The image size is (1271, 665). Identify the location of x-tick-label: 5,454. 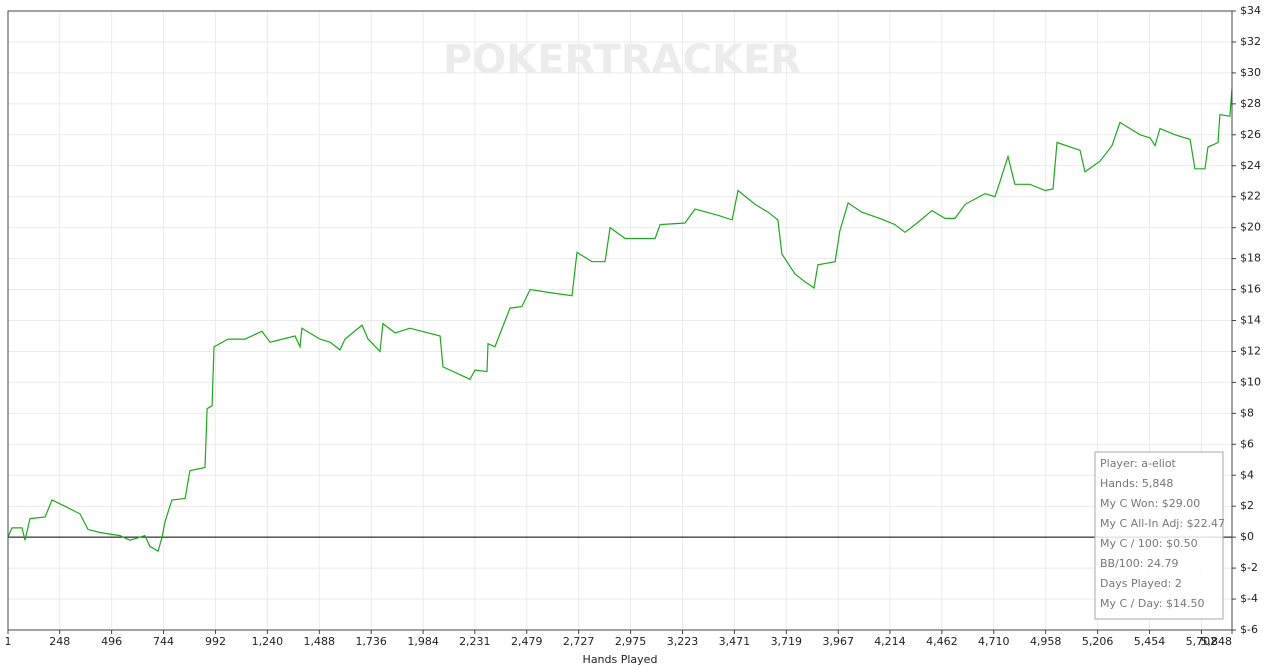
(1150, 641).